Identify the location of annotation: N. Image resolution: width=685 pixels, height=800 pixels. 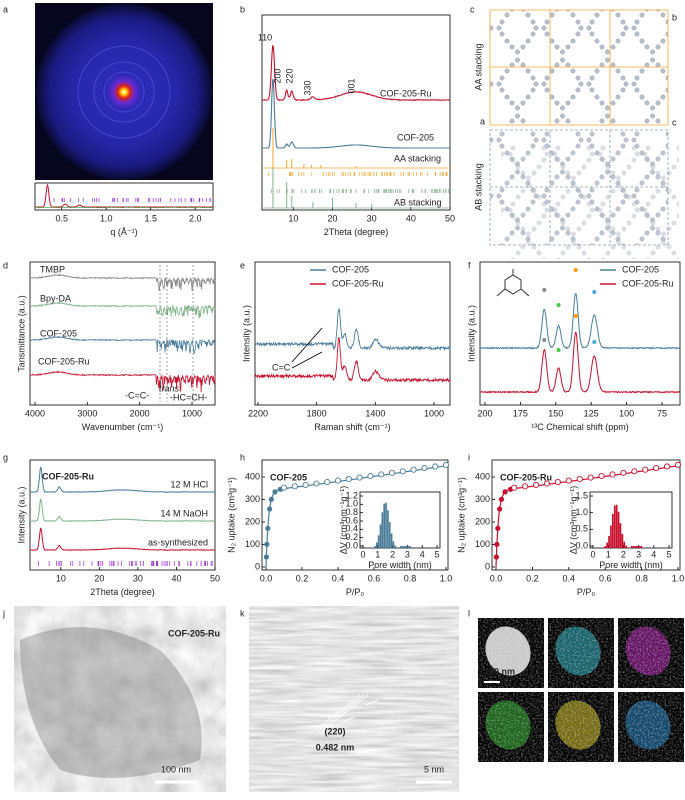
(535, 701).